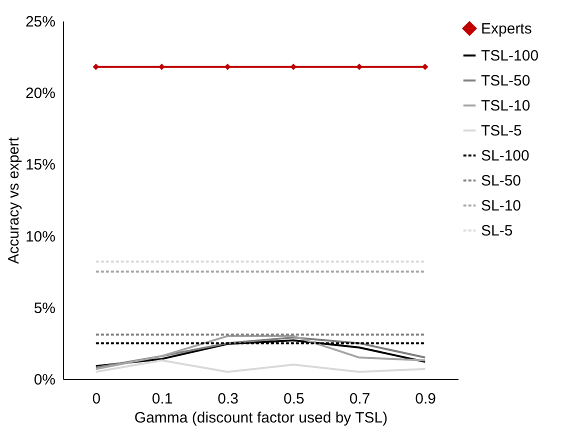 The image size is (567, 441). I want to click on y-tick-label: 10%, so click(40, 237).